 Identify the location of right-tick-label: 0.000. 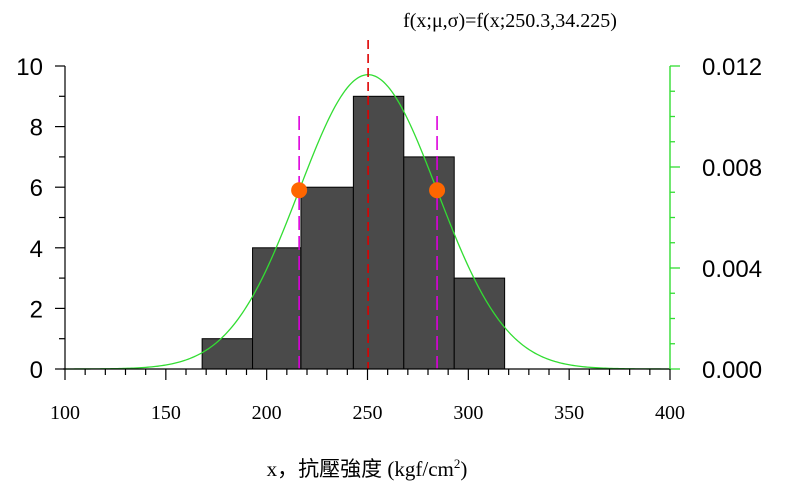
(732, 370).